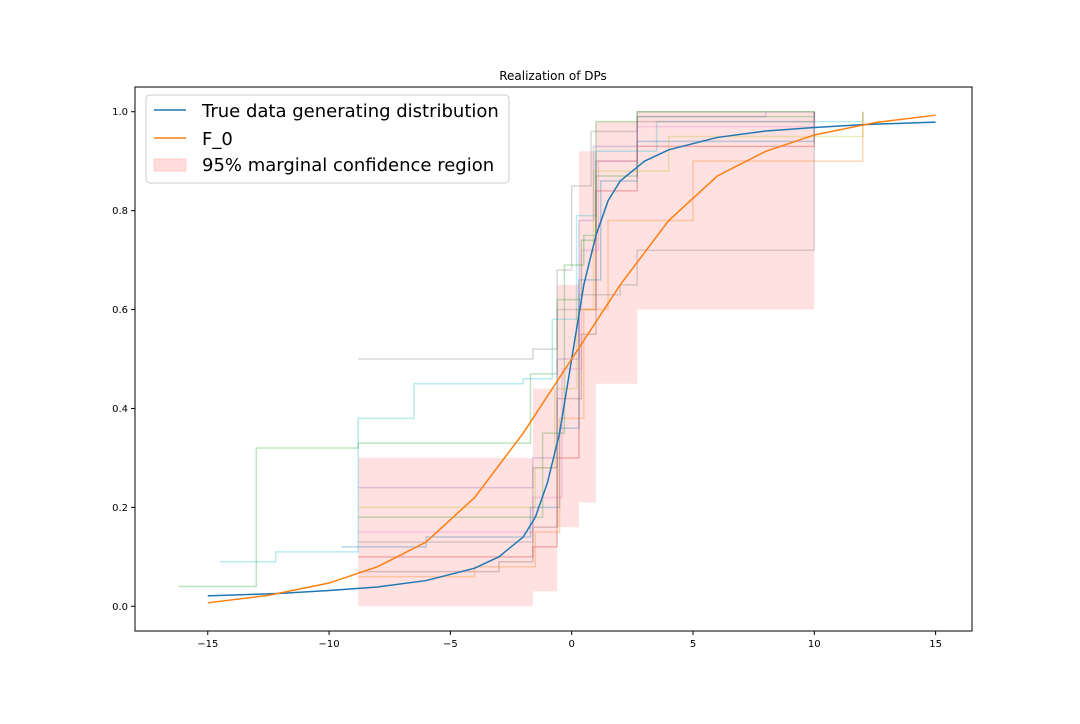 This screenshot has height=724, width=1080. Describe the element at coordinates (120, 211) in the screenshot. I see `y-tick-label: 0.8` at that location.